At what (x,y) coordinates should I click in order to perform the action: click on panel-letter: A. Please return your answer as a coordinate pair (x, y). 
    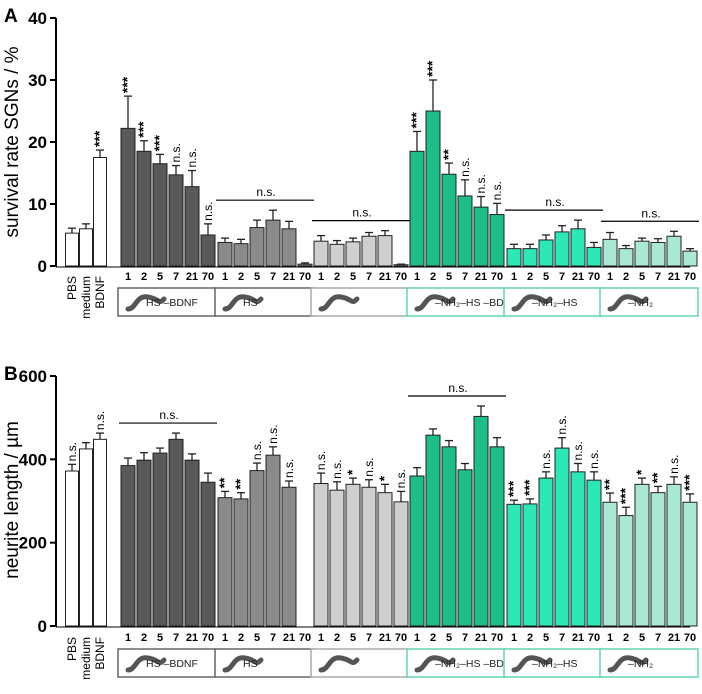
    Looking at the image, I should click on (11, 16).